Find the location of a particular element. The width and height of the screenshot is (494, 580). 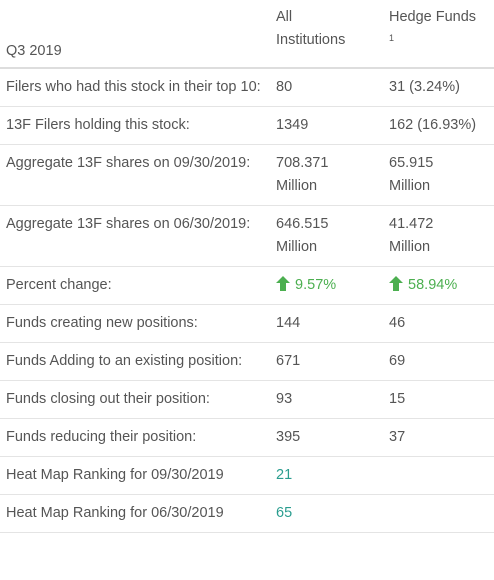

hedge-funds-value: 41.472 Million is located at coordinates (438, 236).